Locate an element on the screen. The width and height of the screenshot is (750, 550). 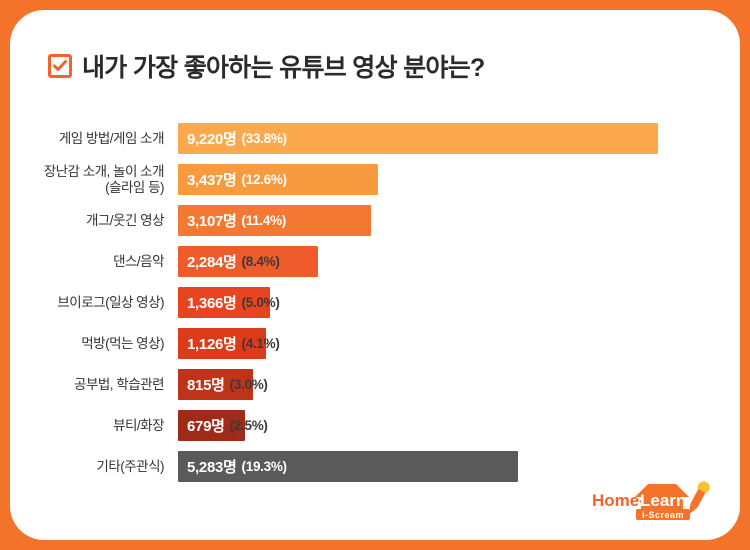
bar-value-percent: (3.0%) is located at coordinates (248, 384).